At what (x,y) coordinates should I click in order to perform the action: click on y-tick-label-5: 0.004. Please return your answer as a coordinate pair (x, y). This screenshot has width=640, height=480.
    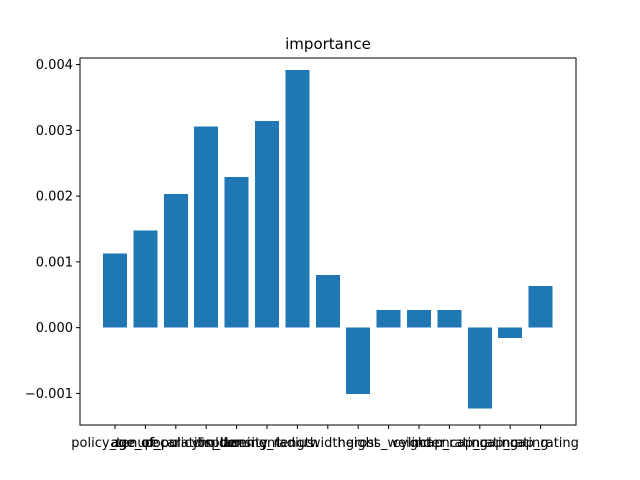
    Looking at the image, I should click on (54, 65).